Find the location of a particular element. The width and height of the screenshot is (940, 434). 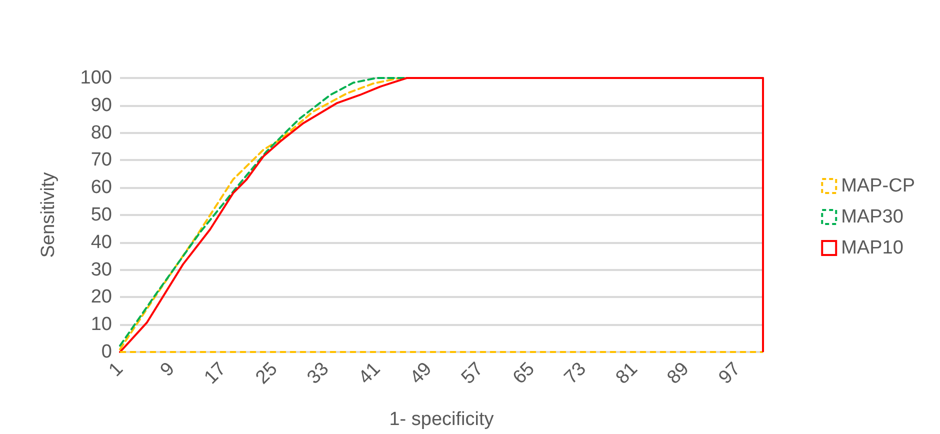

x-tick-label: 57 is located at coordinates (473, 373).